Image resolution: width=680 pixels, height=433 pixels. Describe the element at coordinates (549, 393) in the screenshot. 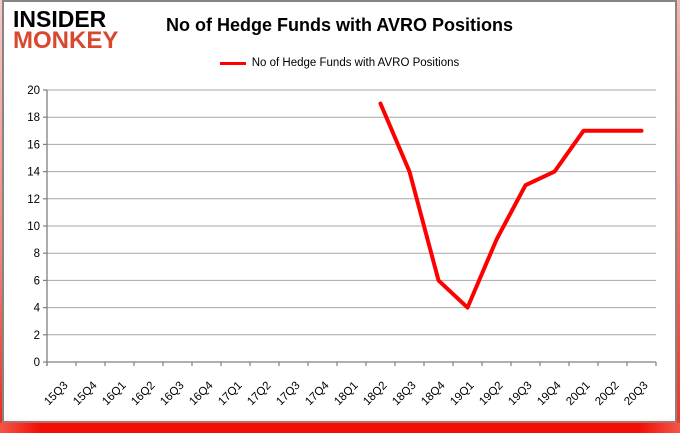

I see `x-axis-tick-label: 19Q4` at that location.